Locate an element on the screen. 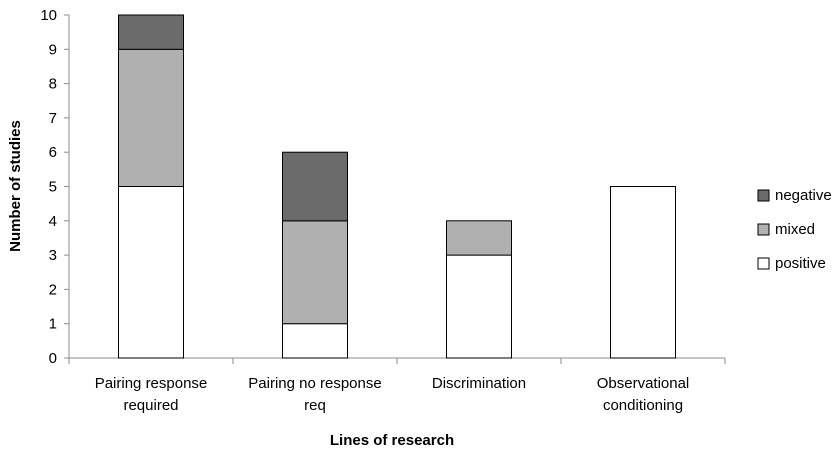  x-axis-title: Lines of research is located at coordinates (392, 440).